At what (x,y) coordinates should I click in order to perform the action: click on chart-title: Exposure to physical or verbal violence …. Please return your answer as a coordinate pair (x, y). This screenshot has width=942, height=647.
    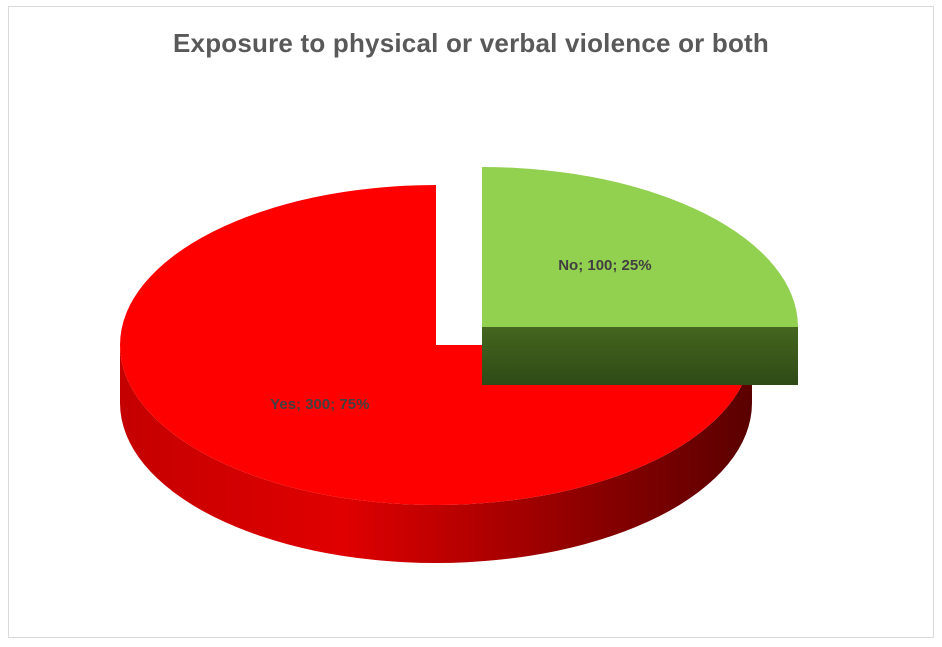
    Looking at the image, I should click on (471, 43).